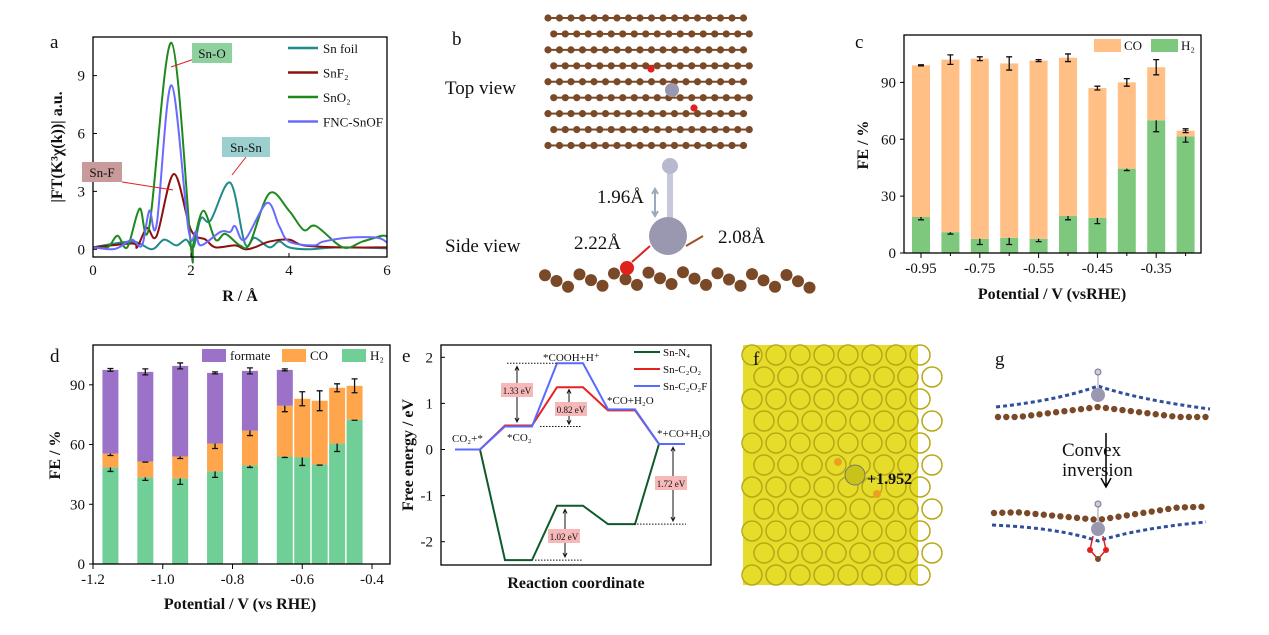 This screenshot has width=1269, height=635. Describe the element at coordinates (163, 580) in the screenshot. I see `x-tick-label: -1.0` at that location.